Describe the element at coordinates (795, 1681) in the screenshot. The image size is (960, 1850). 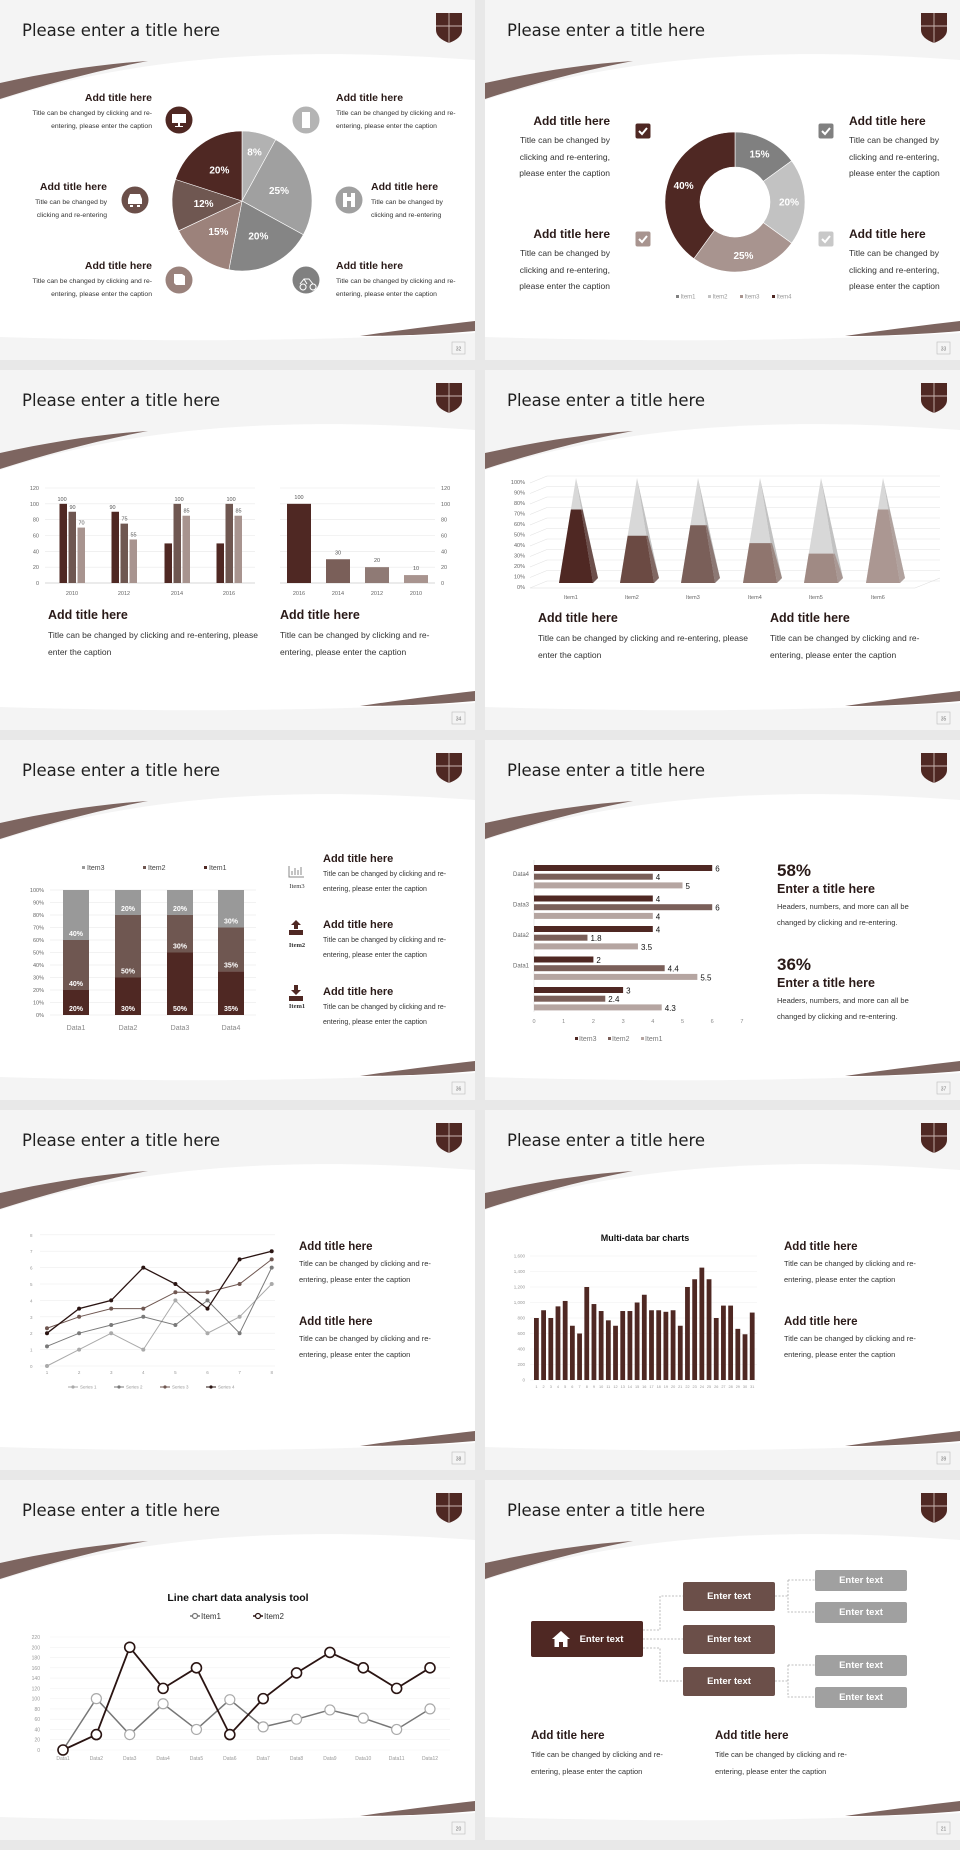
I see `connector-line` at that location.